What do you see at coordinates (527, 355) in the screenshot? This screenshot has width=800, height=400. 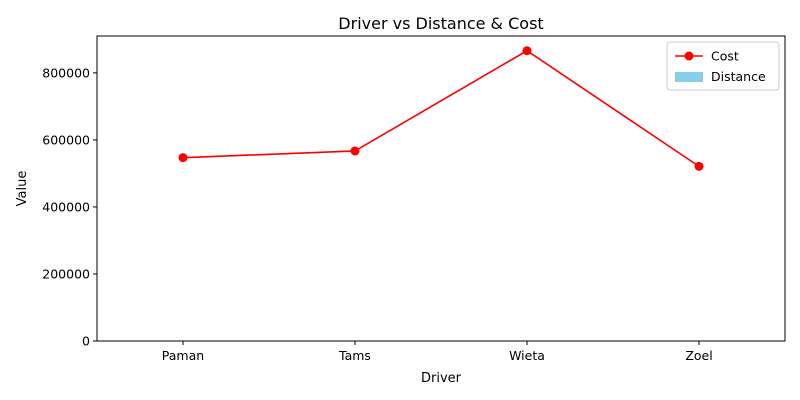 I see `x-tick-label: Wieta` at bounding box center [527, 355].